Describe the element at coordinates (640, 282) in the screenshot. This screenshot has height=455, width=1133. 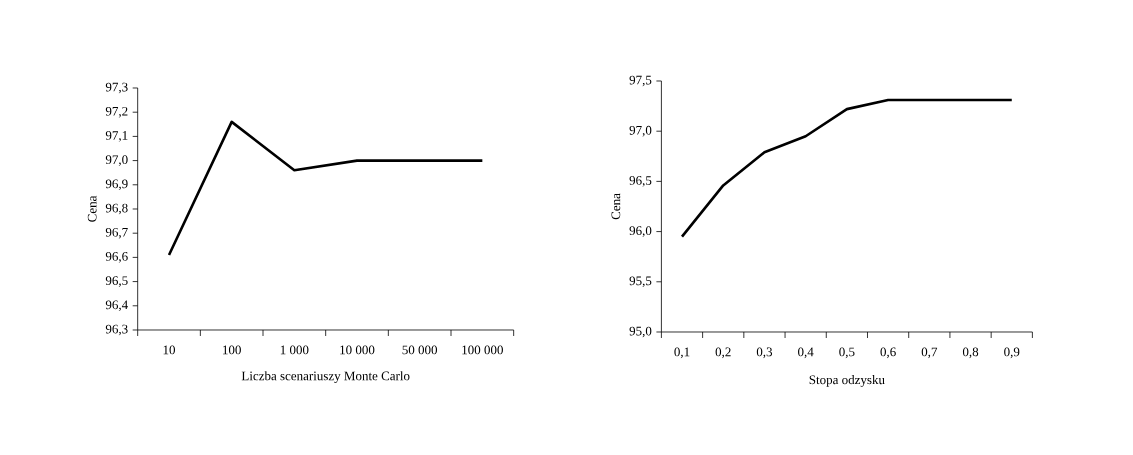
I see `y-tick-label: 95,5` at that location.